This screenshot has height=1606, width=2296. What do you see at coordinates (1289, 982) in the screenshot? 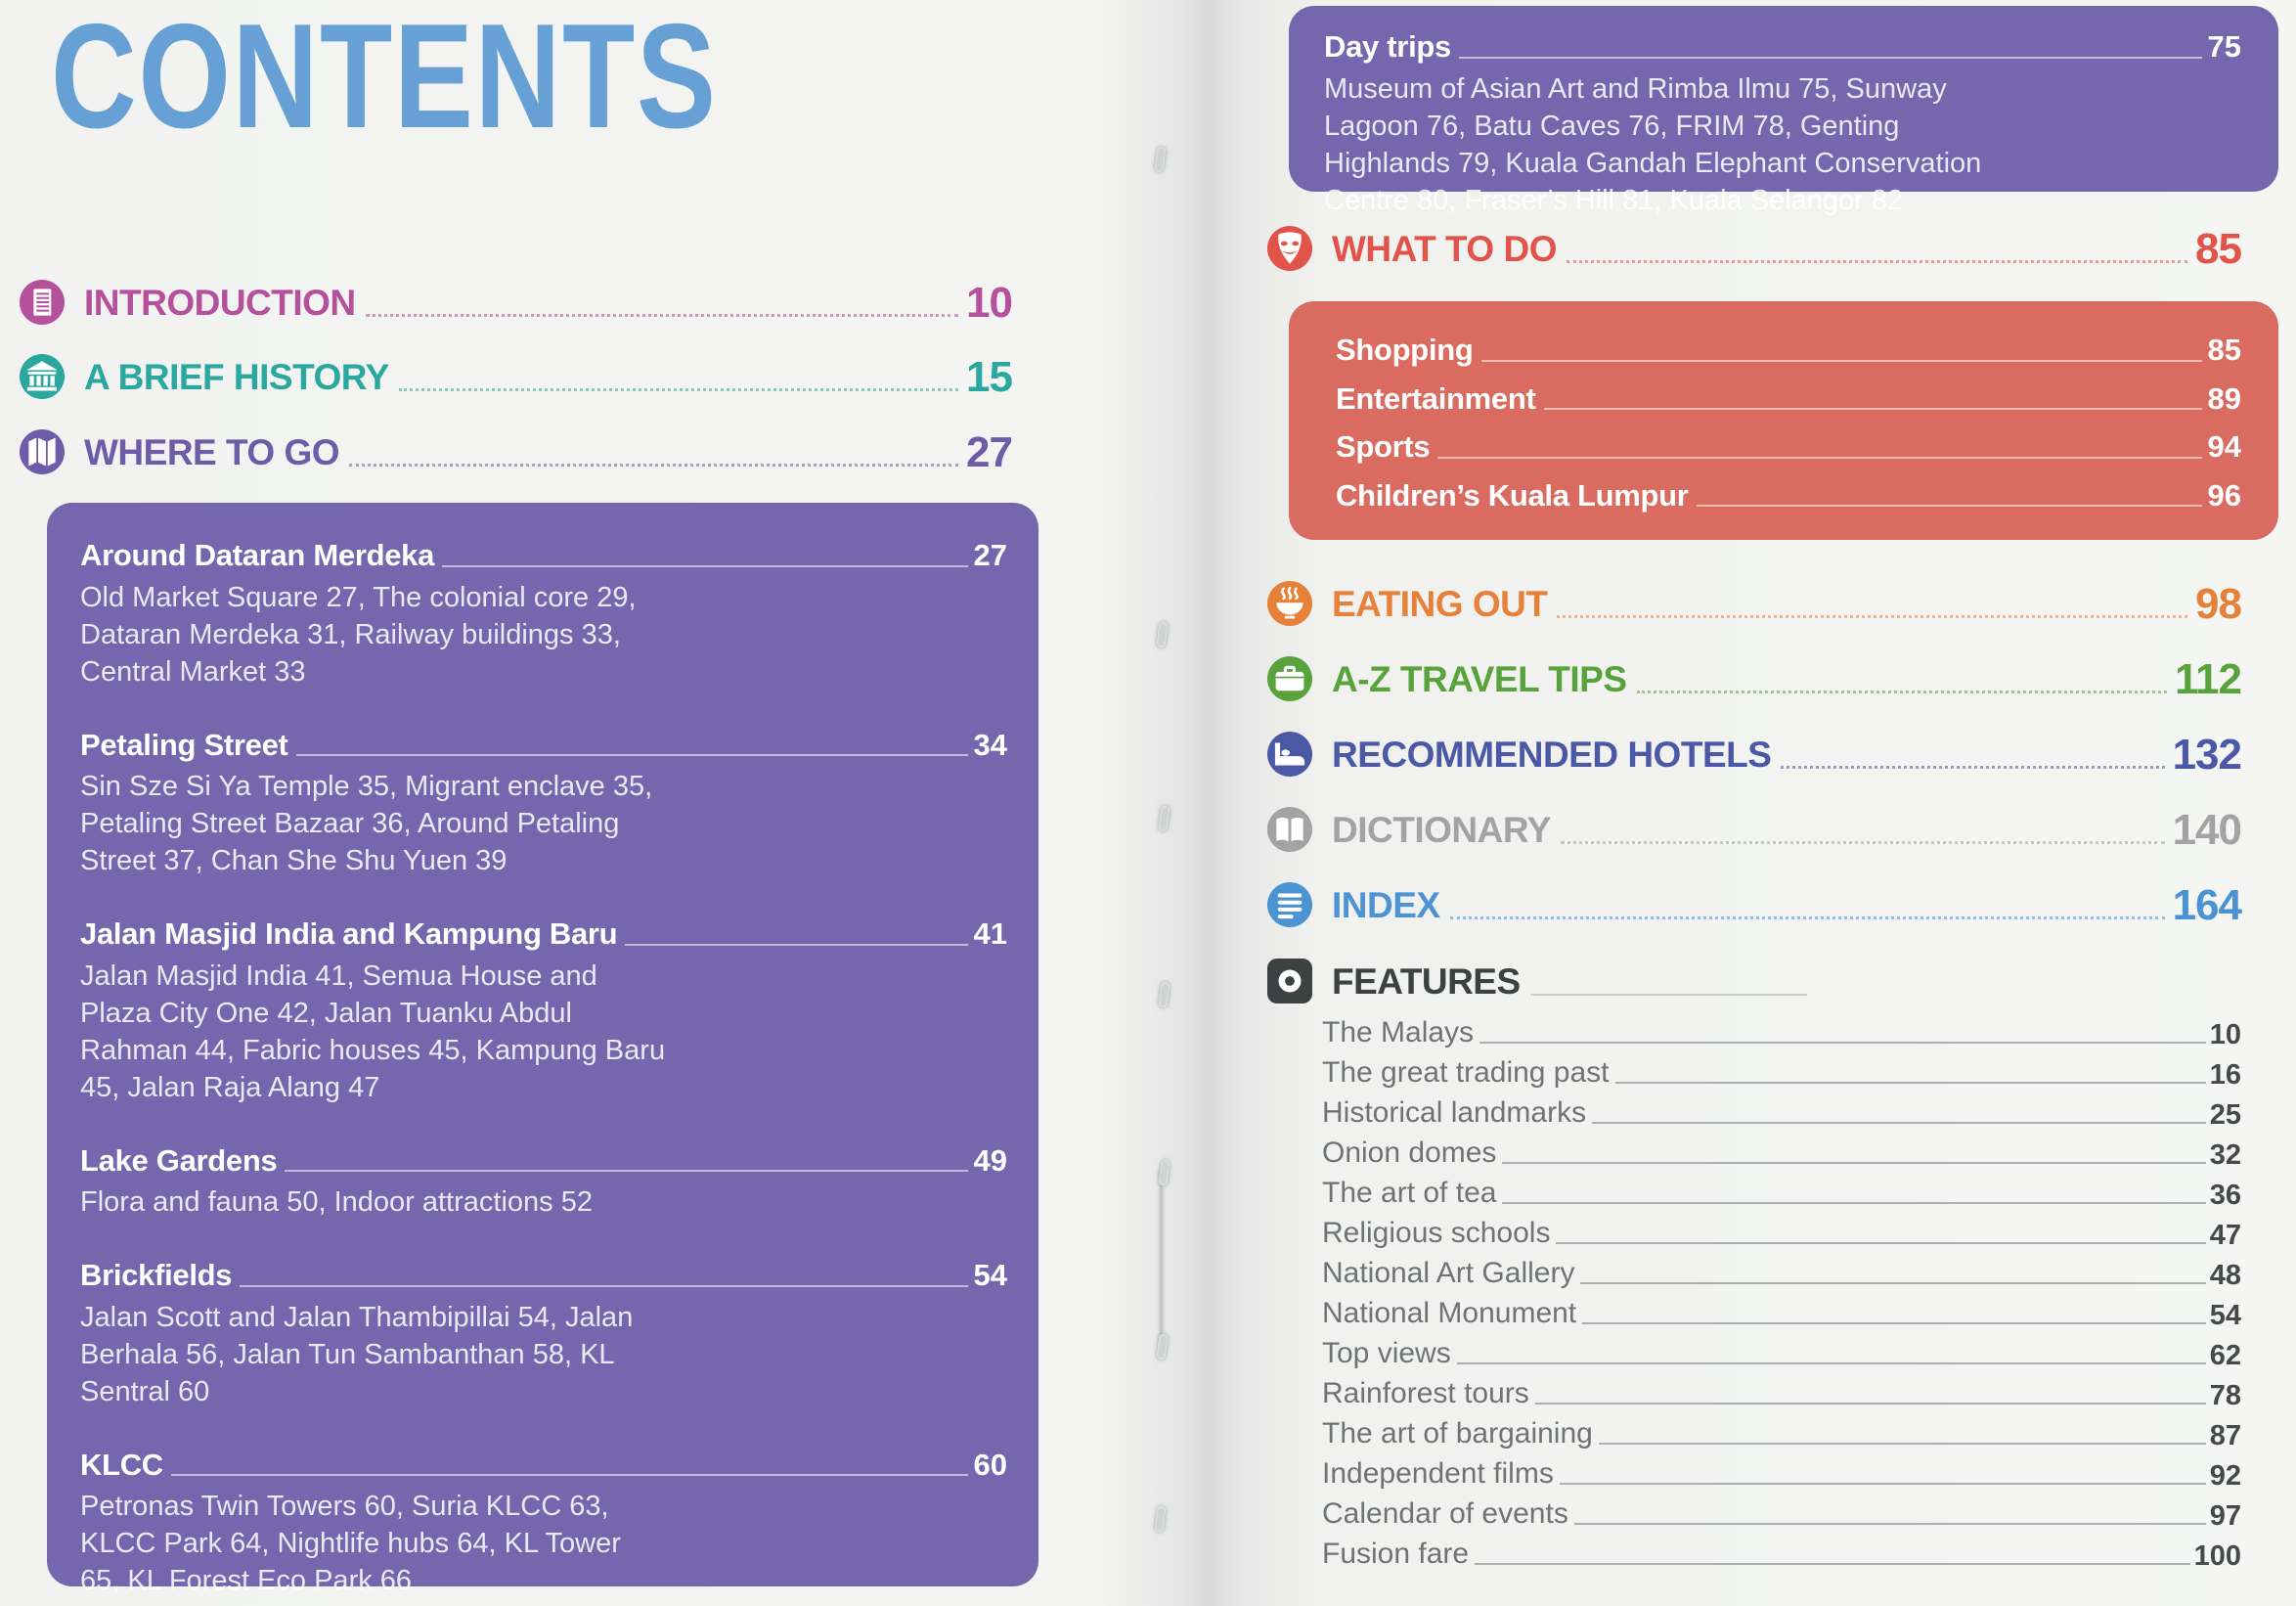
I see `camera-lens-icon` at bounding box center [1289, 982].